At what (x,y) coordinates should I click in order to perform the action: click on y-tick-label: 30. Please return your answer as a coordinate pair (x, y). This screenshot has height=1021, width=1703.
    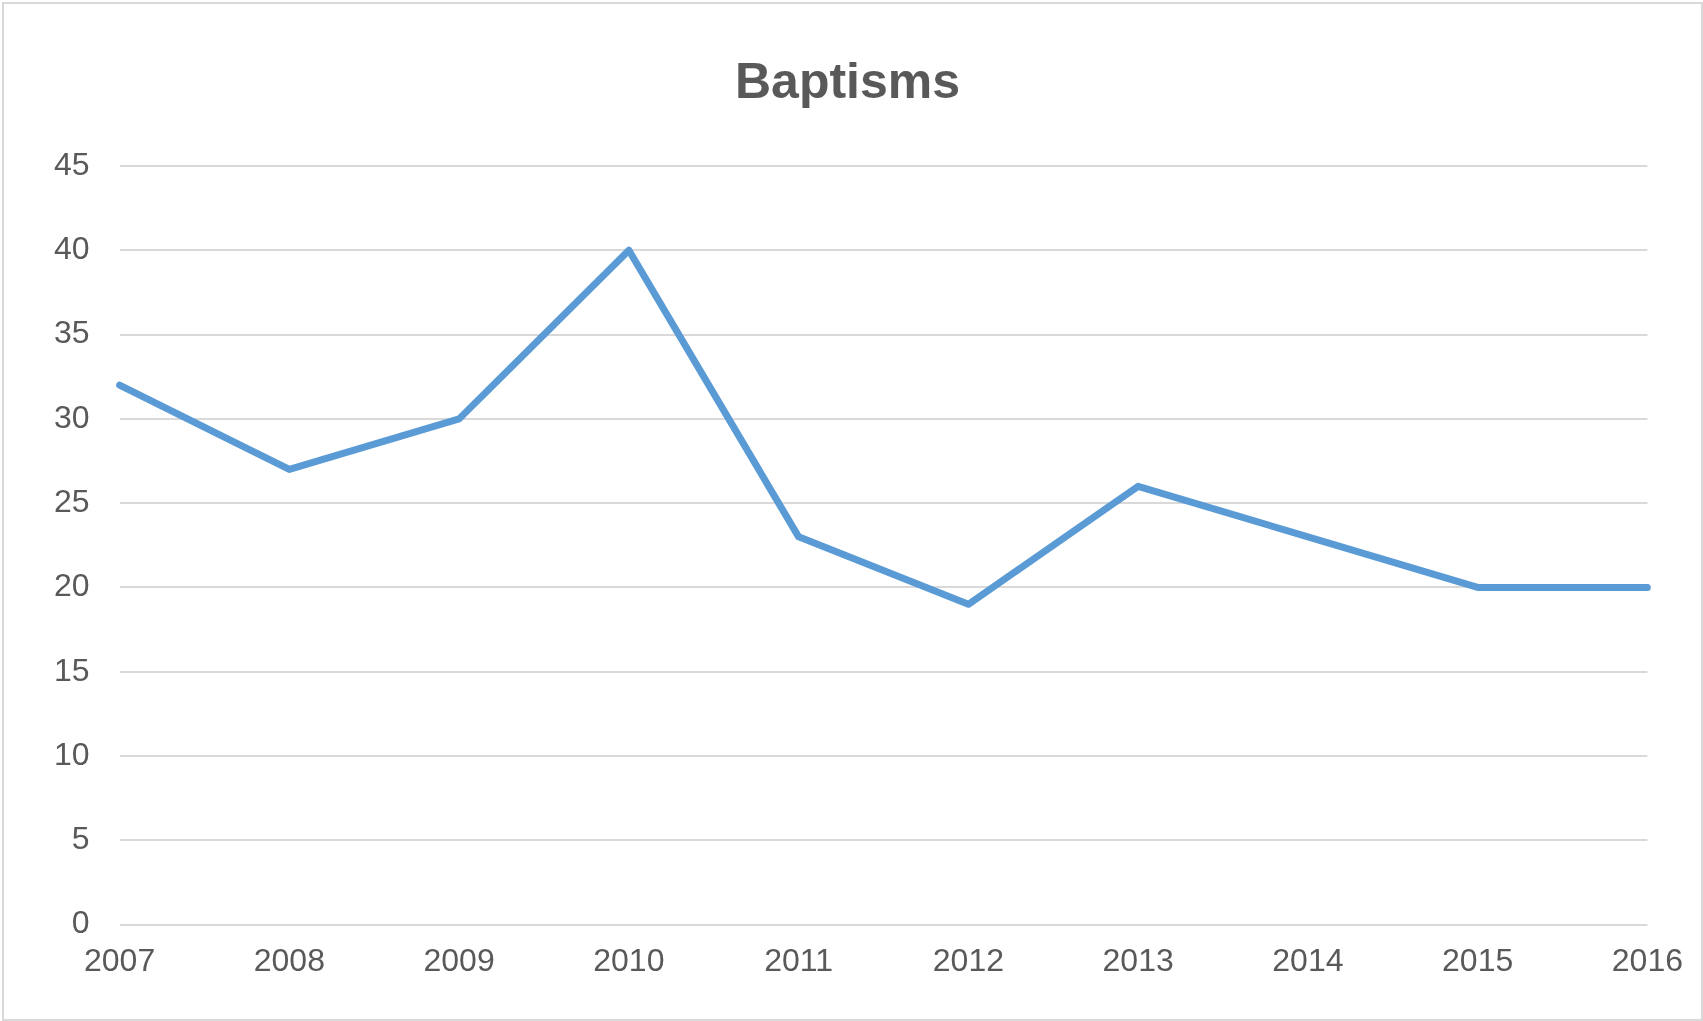
    Looking at the image, I should click on (72, 416).